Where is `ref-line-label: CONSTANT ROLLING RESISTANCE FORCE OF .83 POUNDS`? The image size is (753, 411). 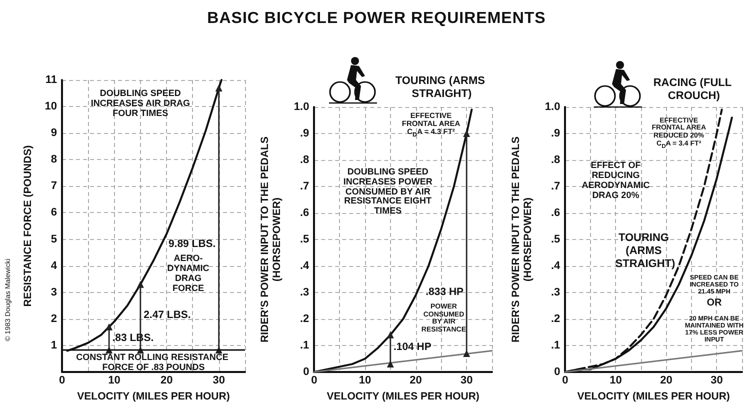
ref-line-label: CONSTANT ROLLING RESISTANCE FORCE OF .83 POUNDS is located at coordinates (153, 362).